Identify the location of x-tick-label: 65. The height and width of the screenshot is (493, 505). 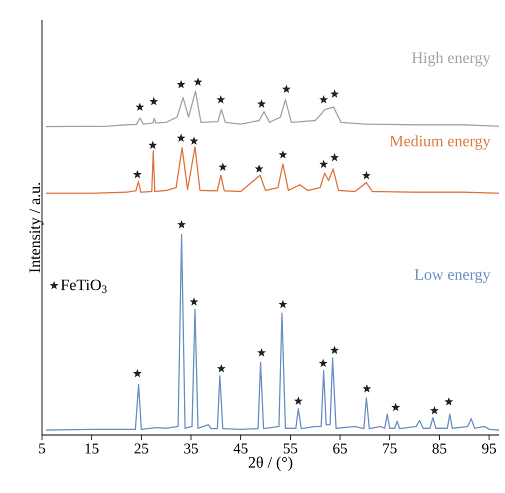
(340, 449).